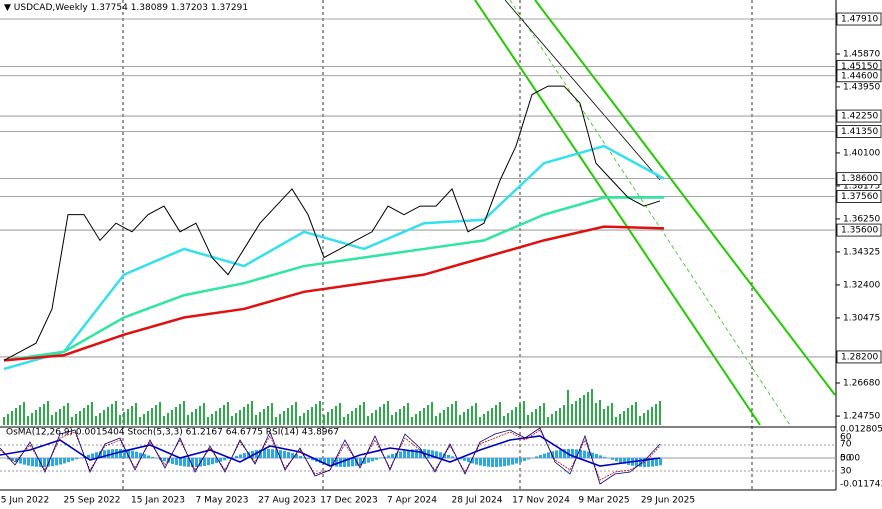 The width and height of the screenshot is (882, 509). What do you see at coordinates (541, 501) in the screenshot?
I see `date-label: 17 Nov 2024` at bounding box center [541, 501].